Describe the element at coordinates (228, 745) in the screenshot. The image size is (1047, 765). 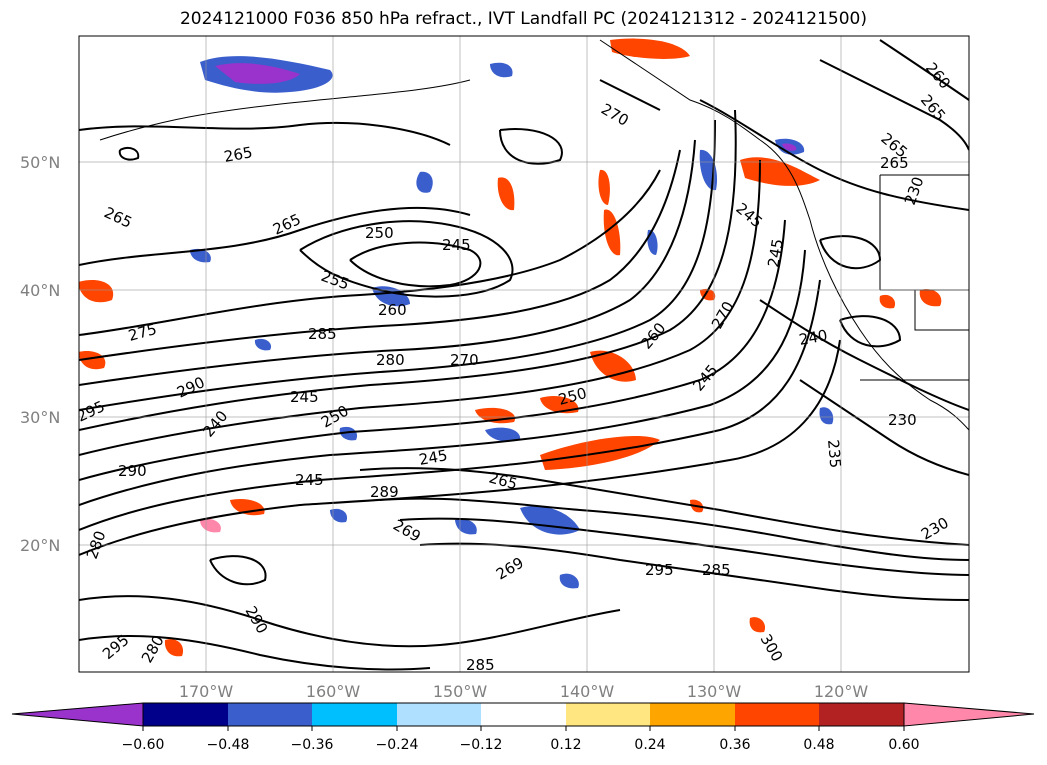
I see `colorbar-tick: −0.48` at that location.